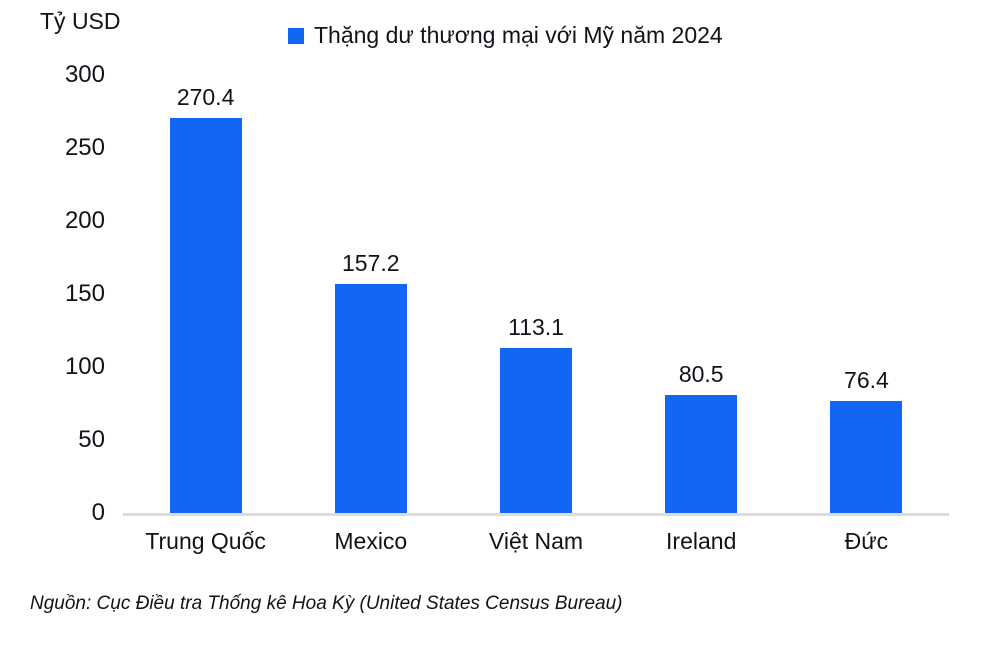 The image size is (1006, 648). Describe the element at coordinates (84, 293) in the screenshot. I see `y-axis-tick-150: 150` at that location.